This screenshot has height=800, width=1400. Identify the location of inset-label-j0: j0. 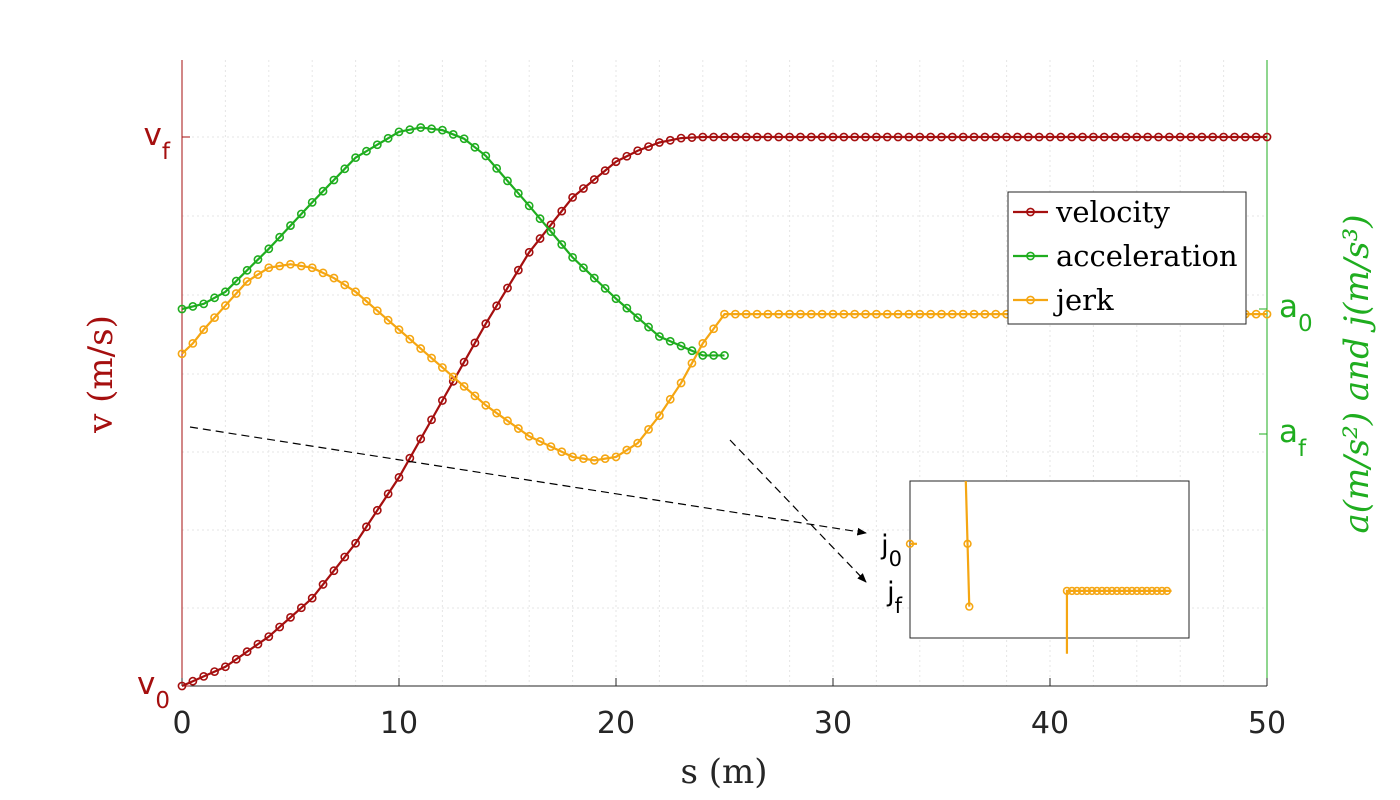
(891, 550).